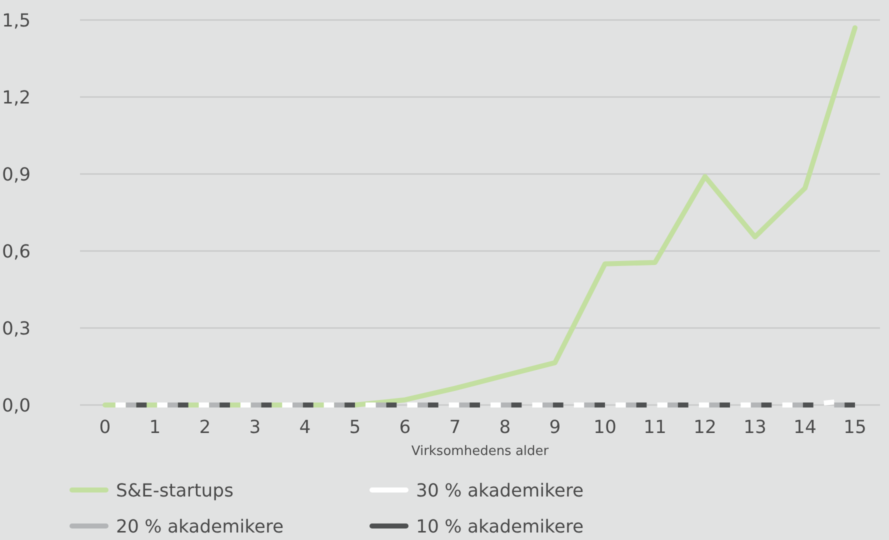  I want to click on legend-label: 20 % akademikere, so click(200, 527).